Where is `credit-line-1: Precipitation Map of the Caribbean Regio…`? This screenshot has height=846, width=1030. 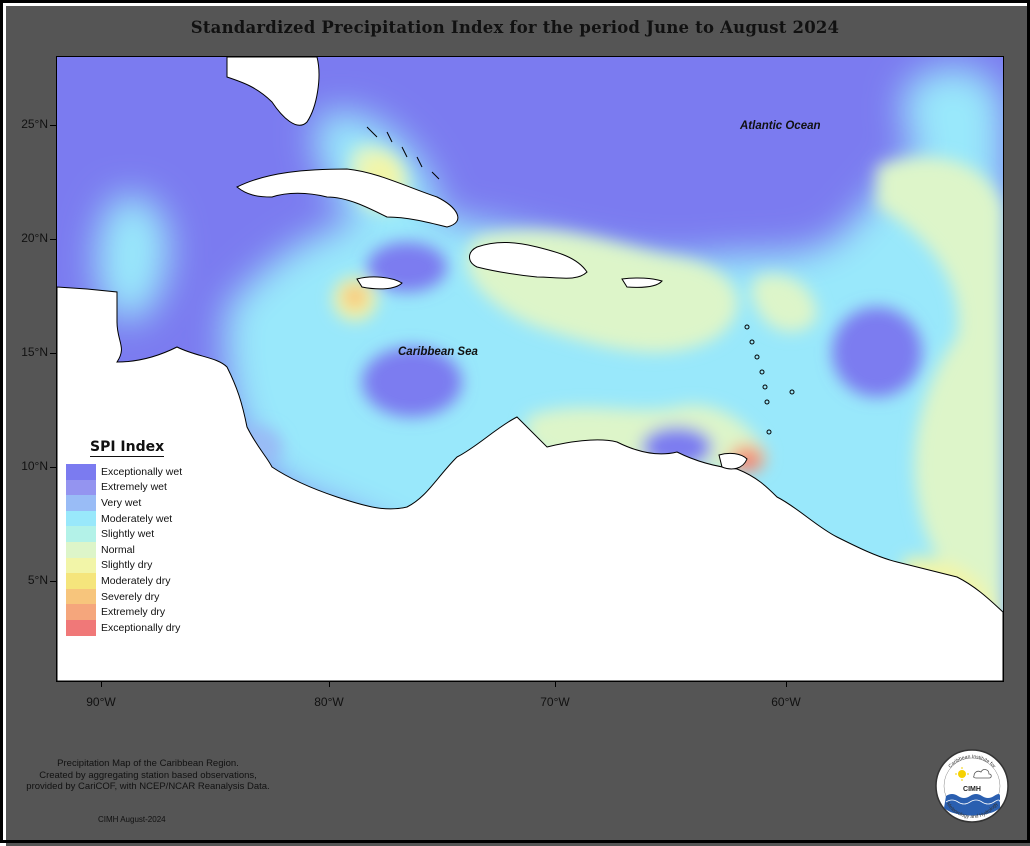 credit-line-1: Precipitation Map of the Caribbean Regio… is located at coordinates (148, 763).